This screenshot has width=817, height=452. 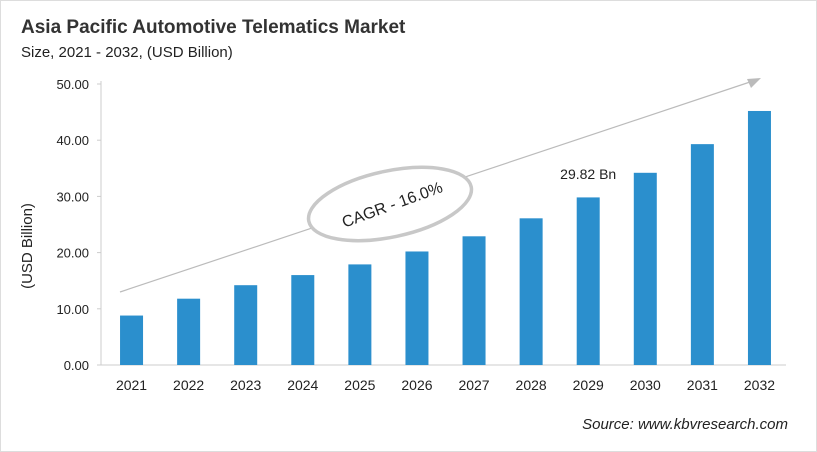 What do you see at coordinates (754, 83) in the screenshot?
I see `trend-arrow-head` at bounding box center [754, 83].